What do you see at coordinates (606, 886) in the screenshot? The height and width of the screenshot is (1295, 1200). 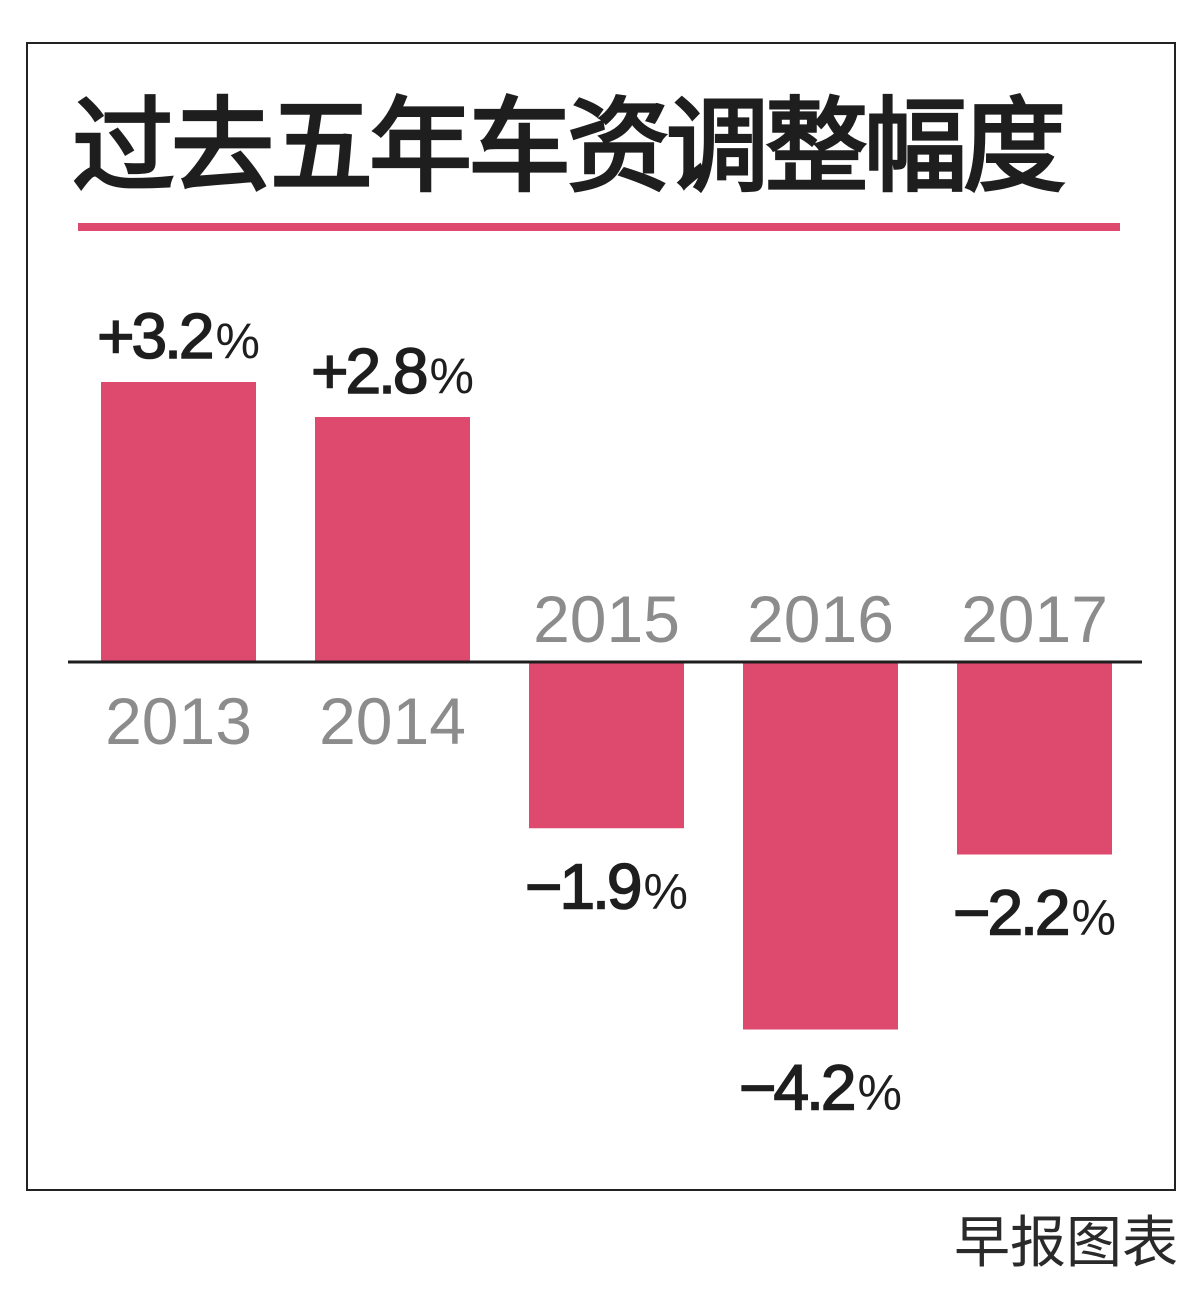 I see `value-label-2015: −1.9%` at bounding box center [606, 886].